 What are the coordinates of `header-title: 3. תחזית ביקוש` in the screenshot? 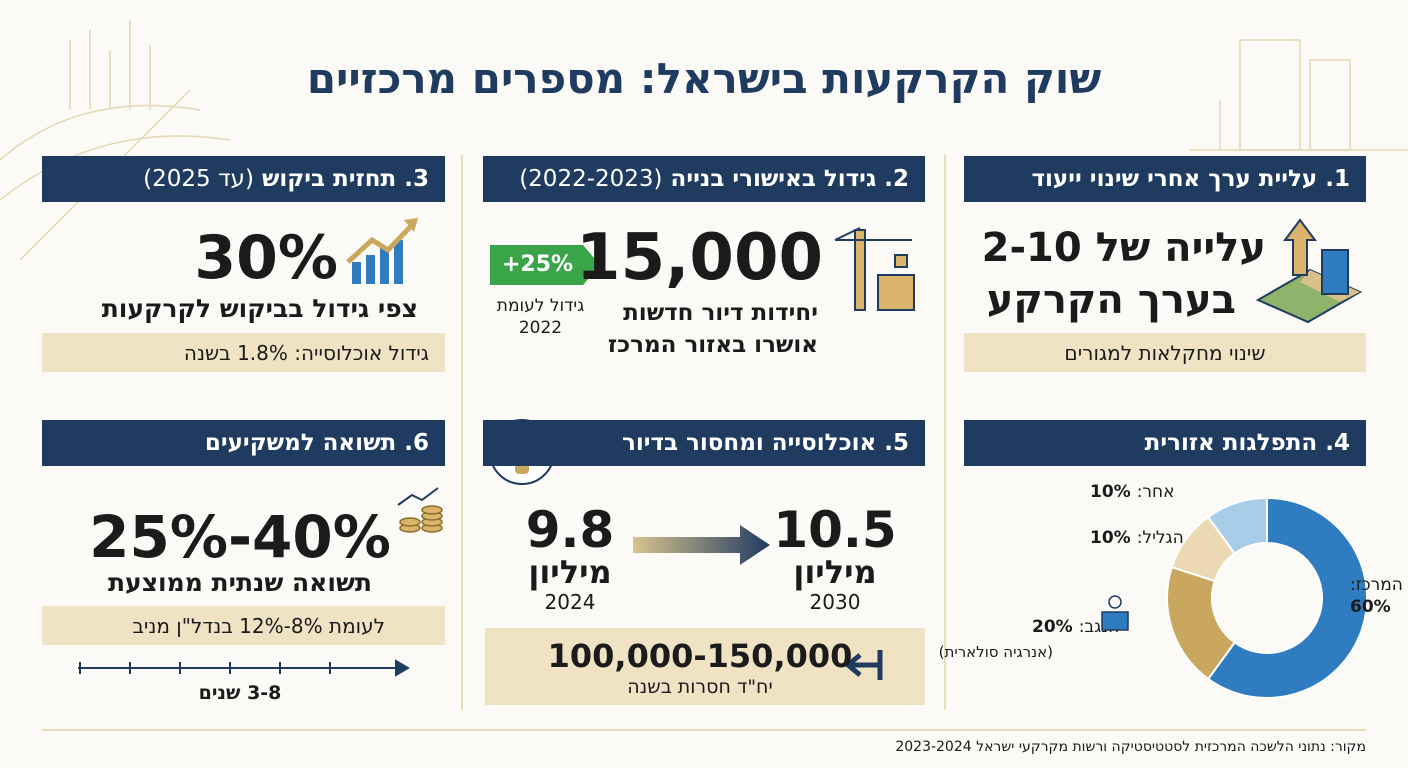 It's located at (345, 179).